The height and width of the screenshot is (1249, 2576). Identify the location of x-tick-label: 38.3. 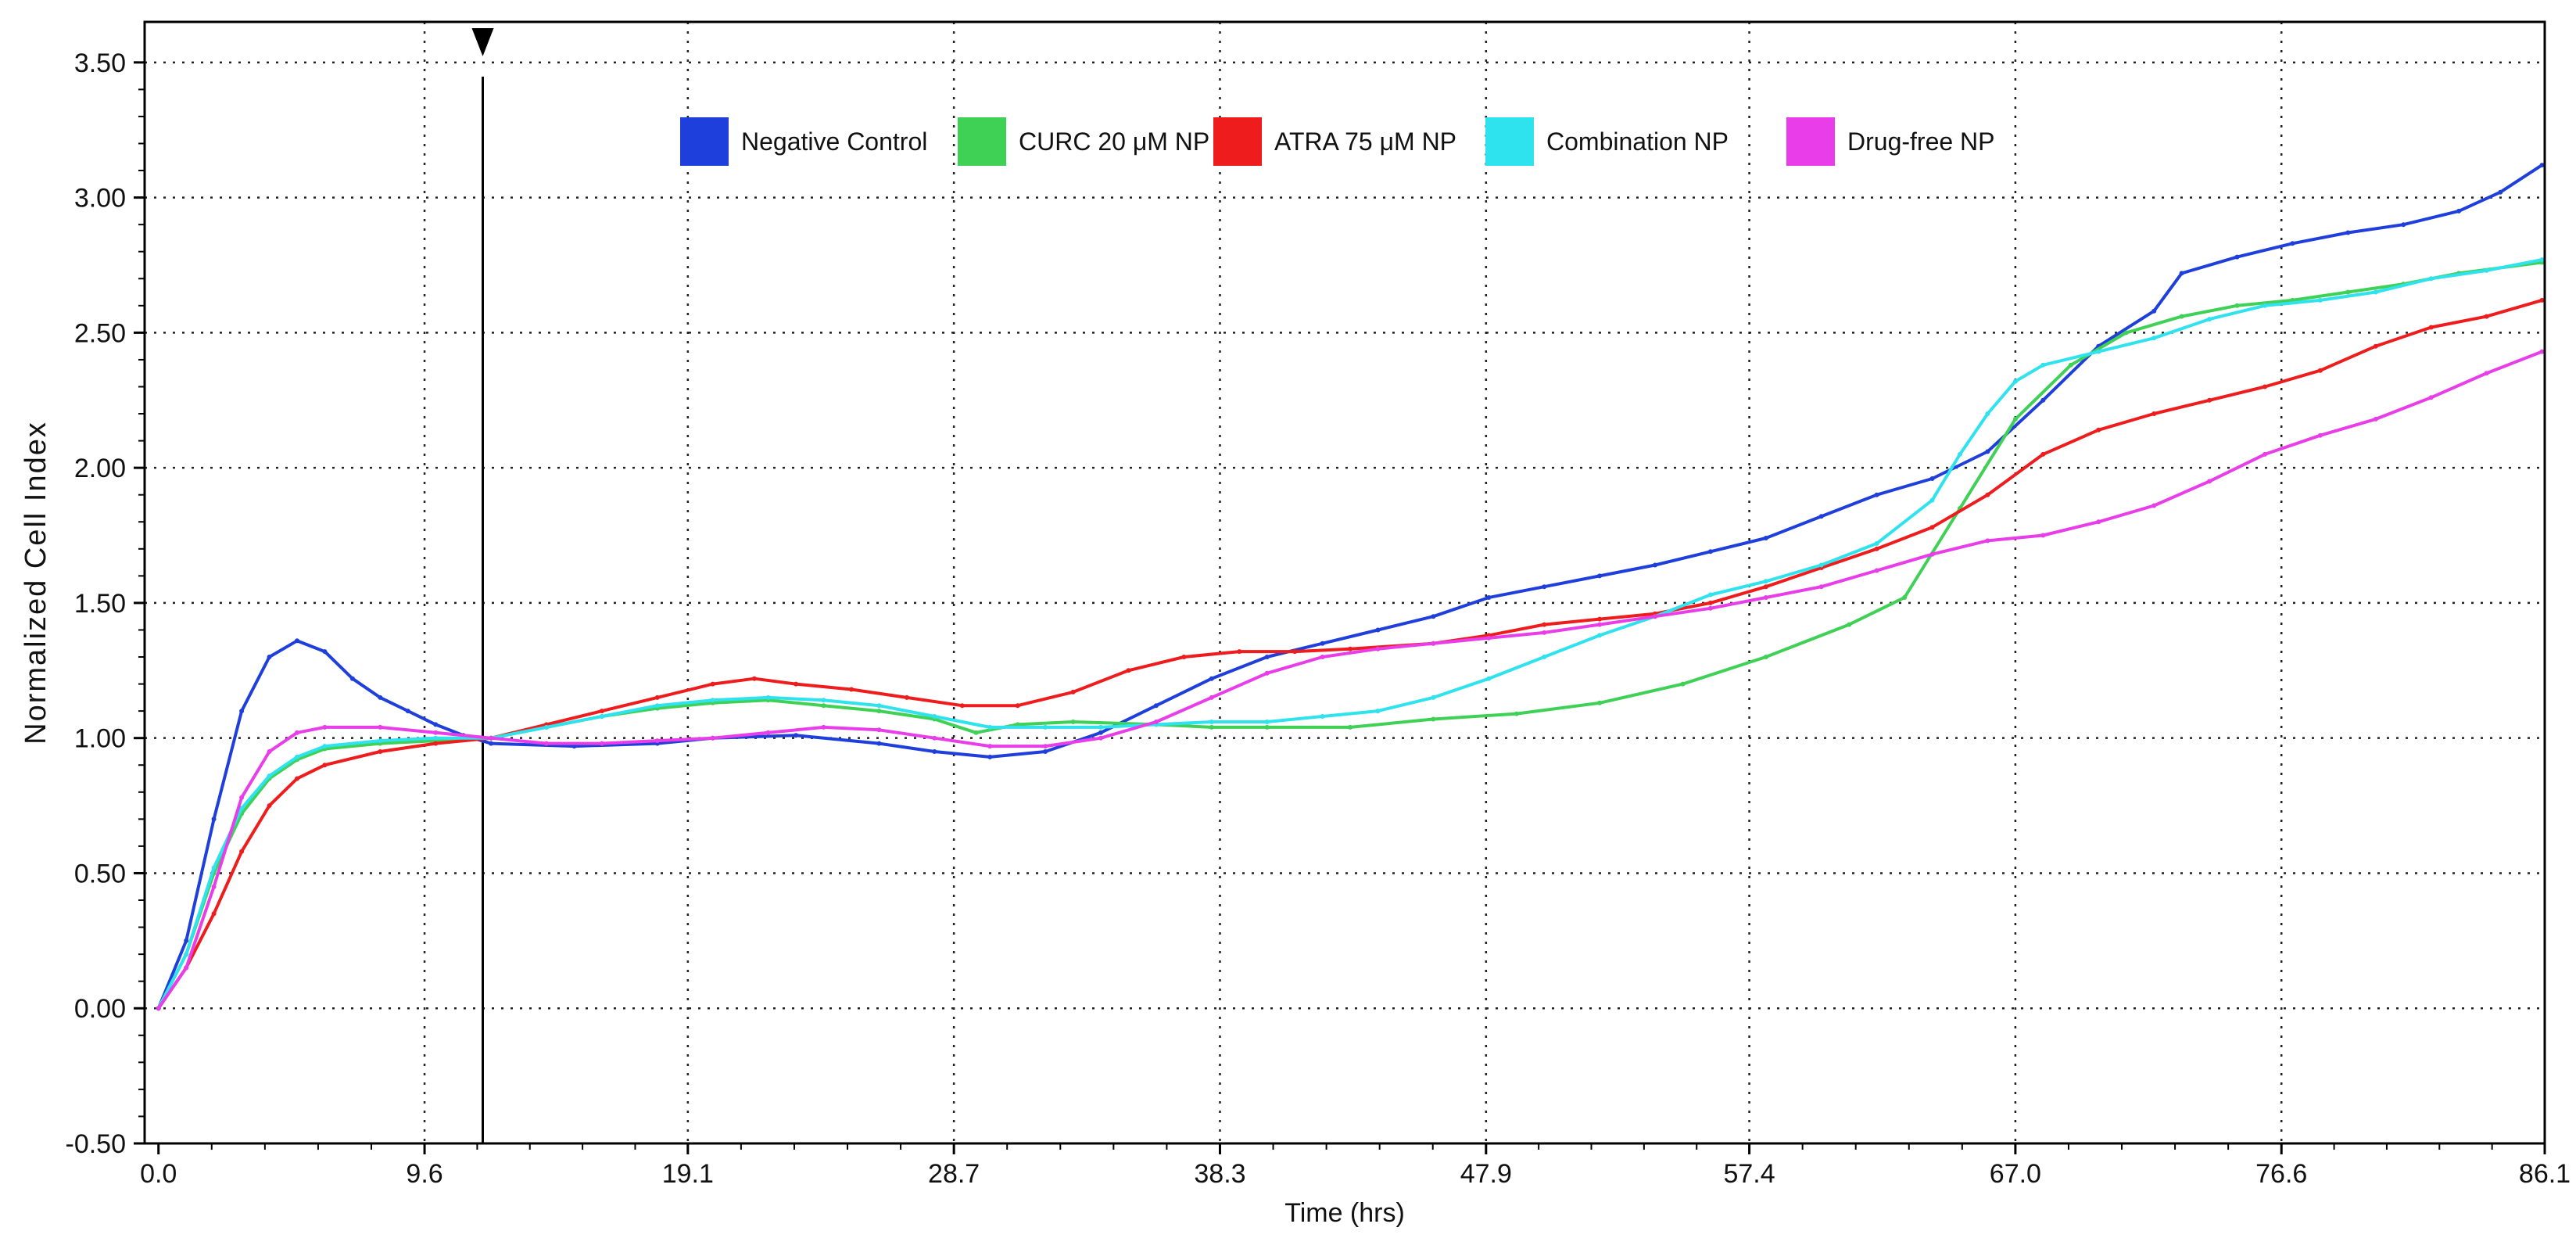
(1219, 1174).